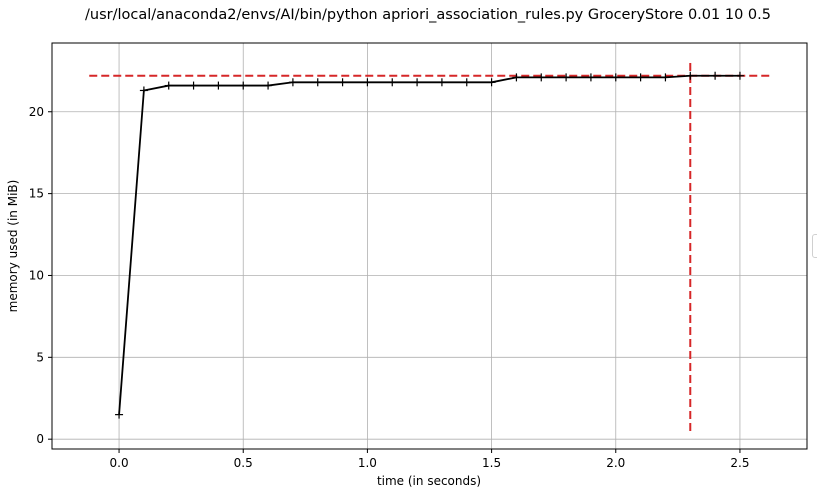 The height and width of the screenshot is (490, 817). I want to click on y-tick-label: 0, so click(40, 439).